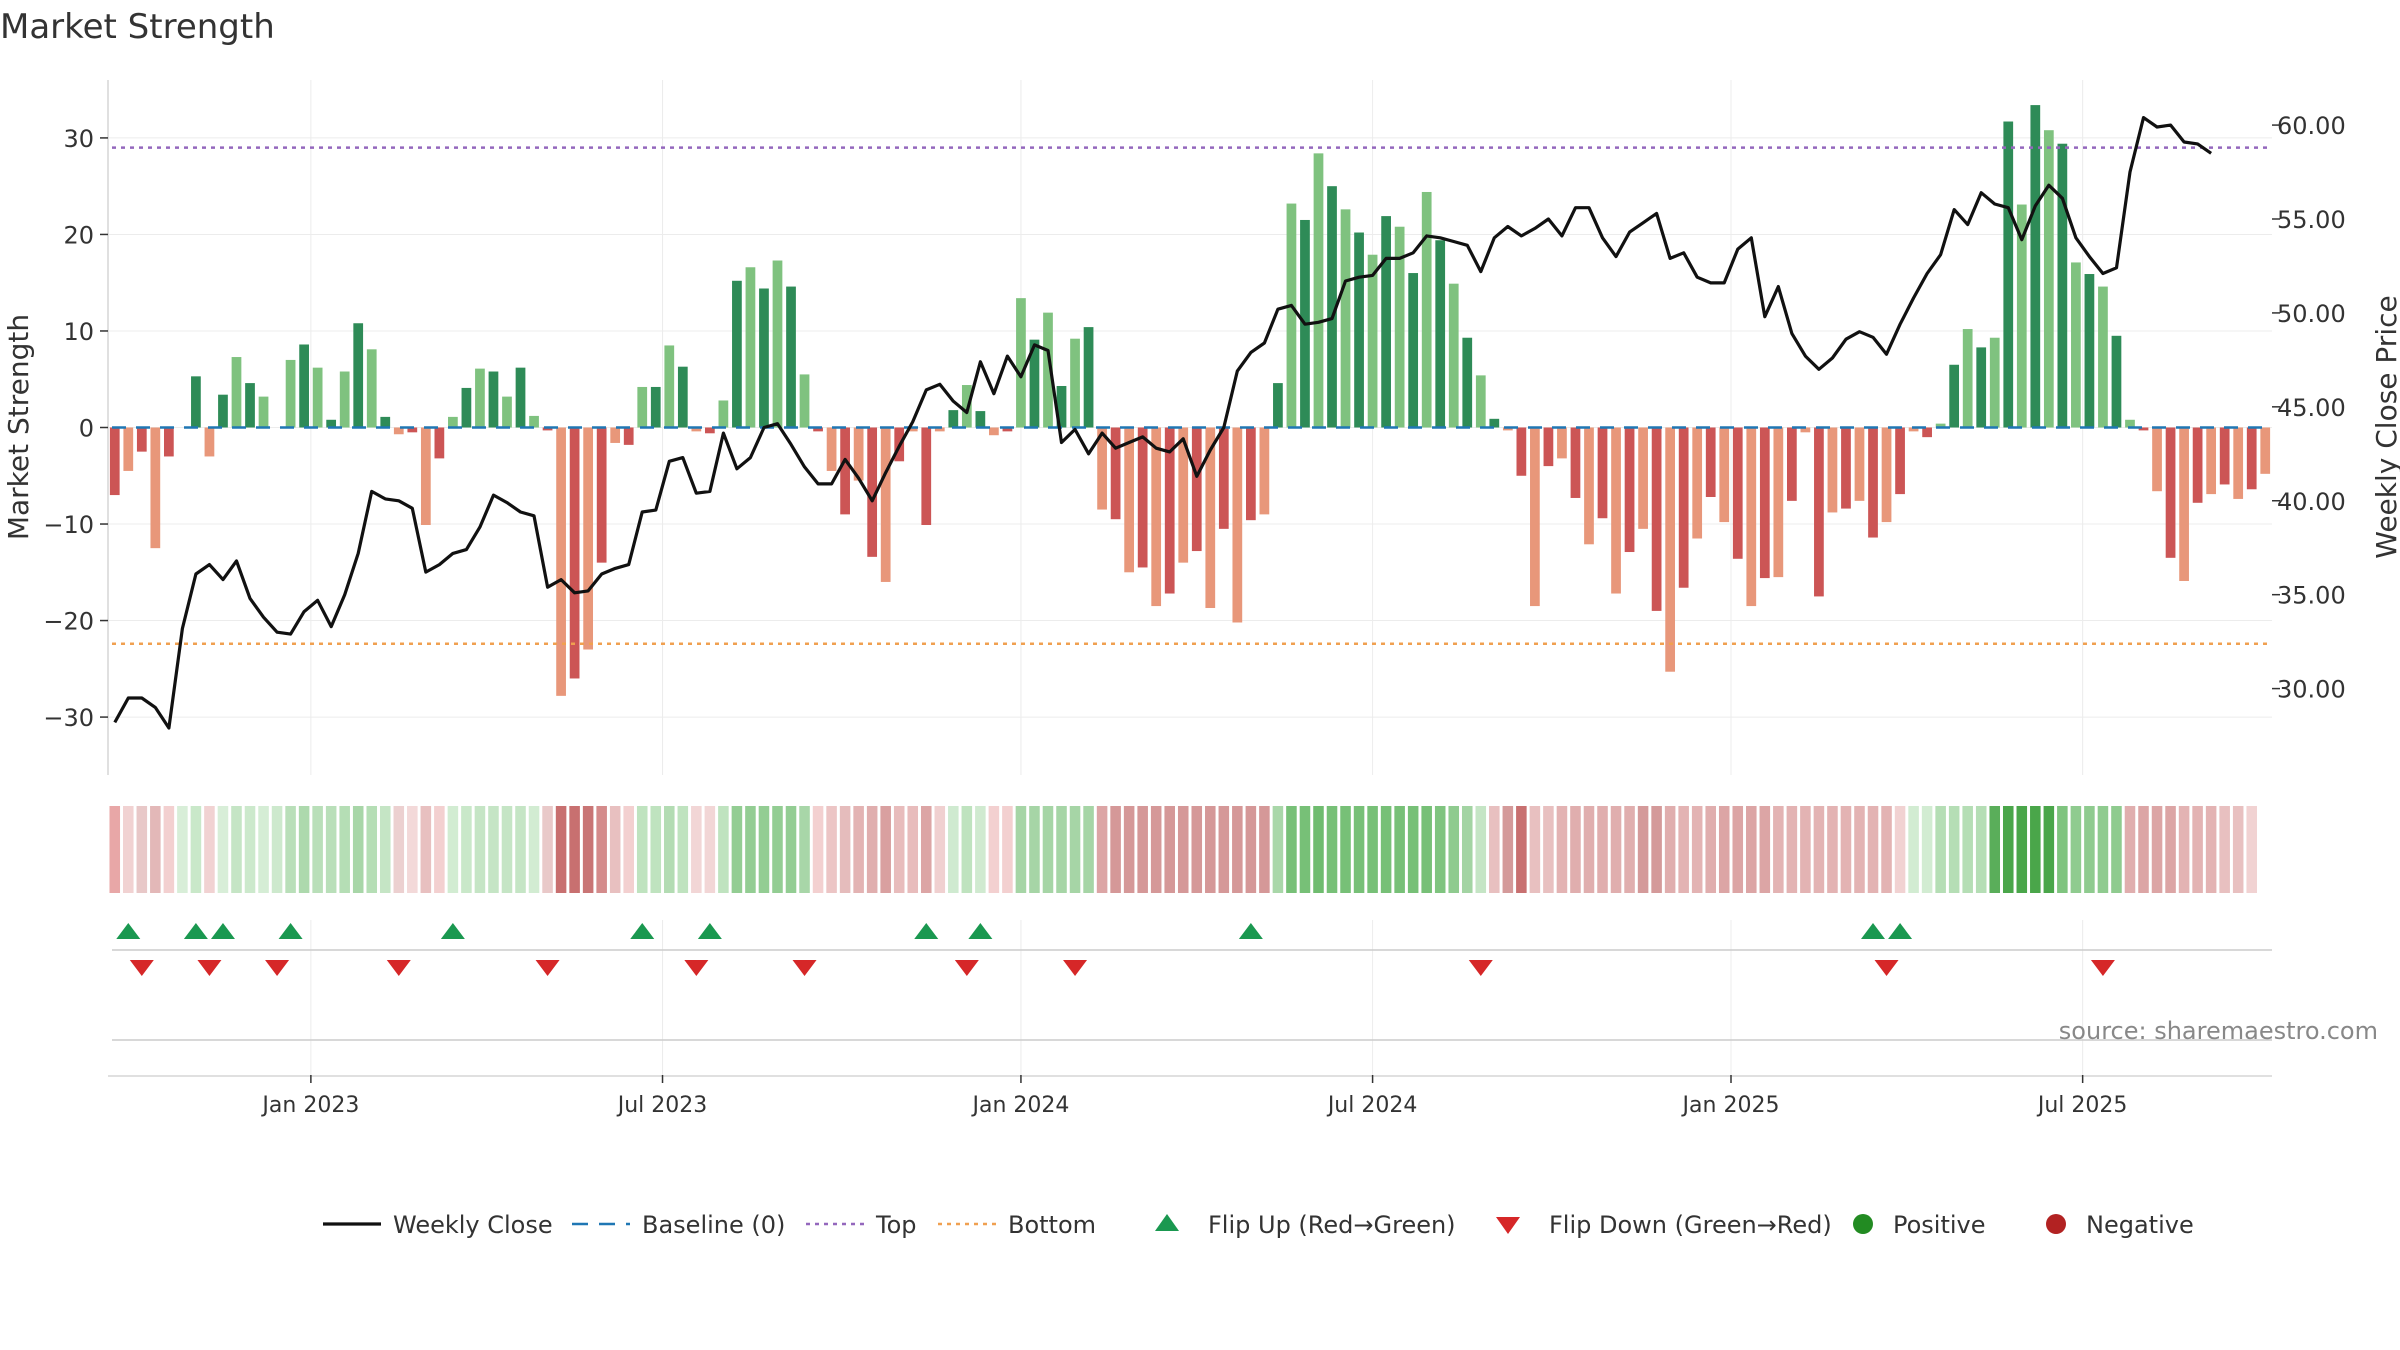 The image size is (2400, 1350). Describe the element at coordinates (662, 1105) in the screenshot. I see `x-tick-label: Jul 2023` at that location.